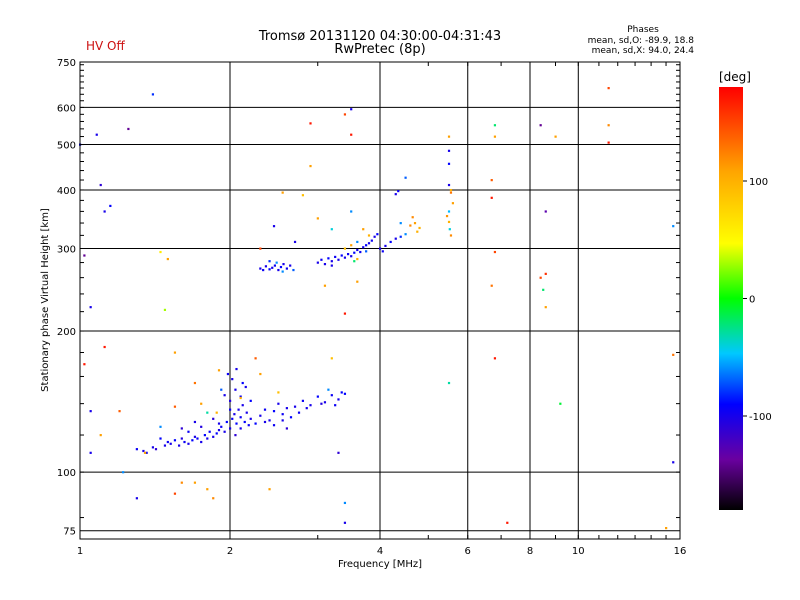 The image size is (800, 600). I want to click on y-tick-label: 300, so click(66, 250).